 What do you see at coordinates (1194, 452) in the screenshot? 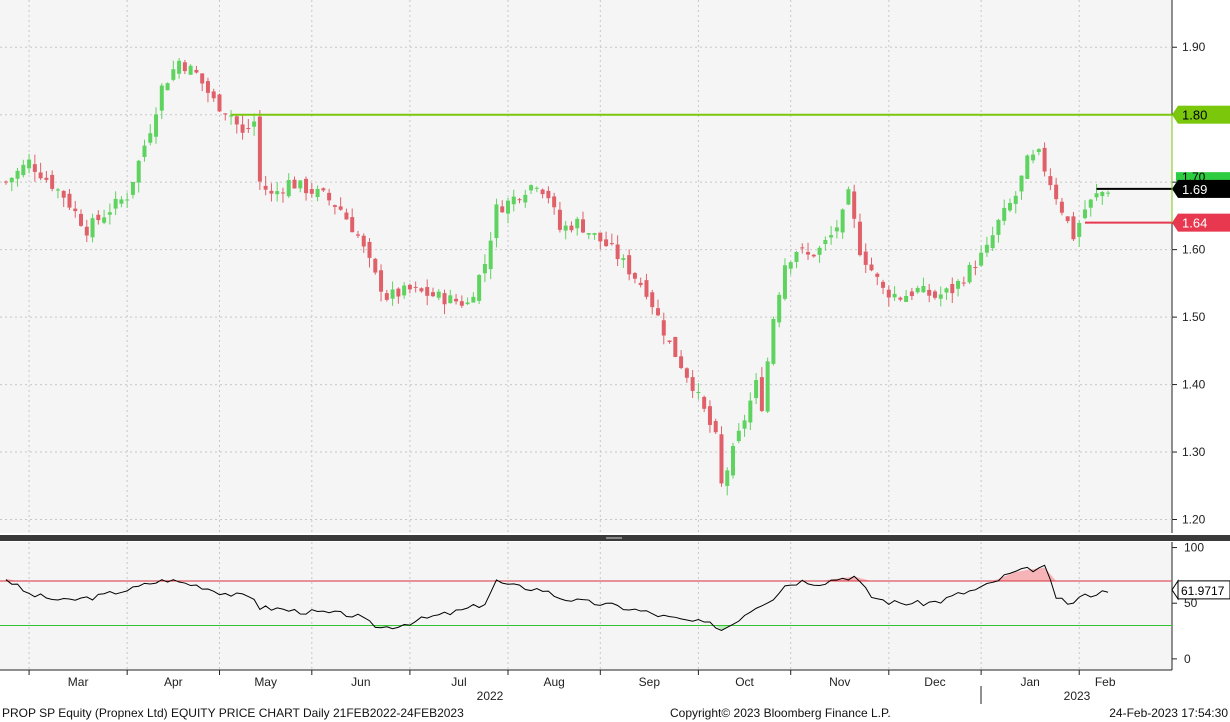
I see `price-tick-label: 1.30` at bounding box center [1194, 452].